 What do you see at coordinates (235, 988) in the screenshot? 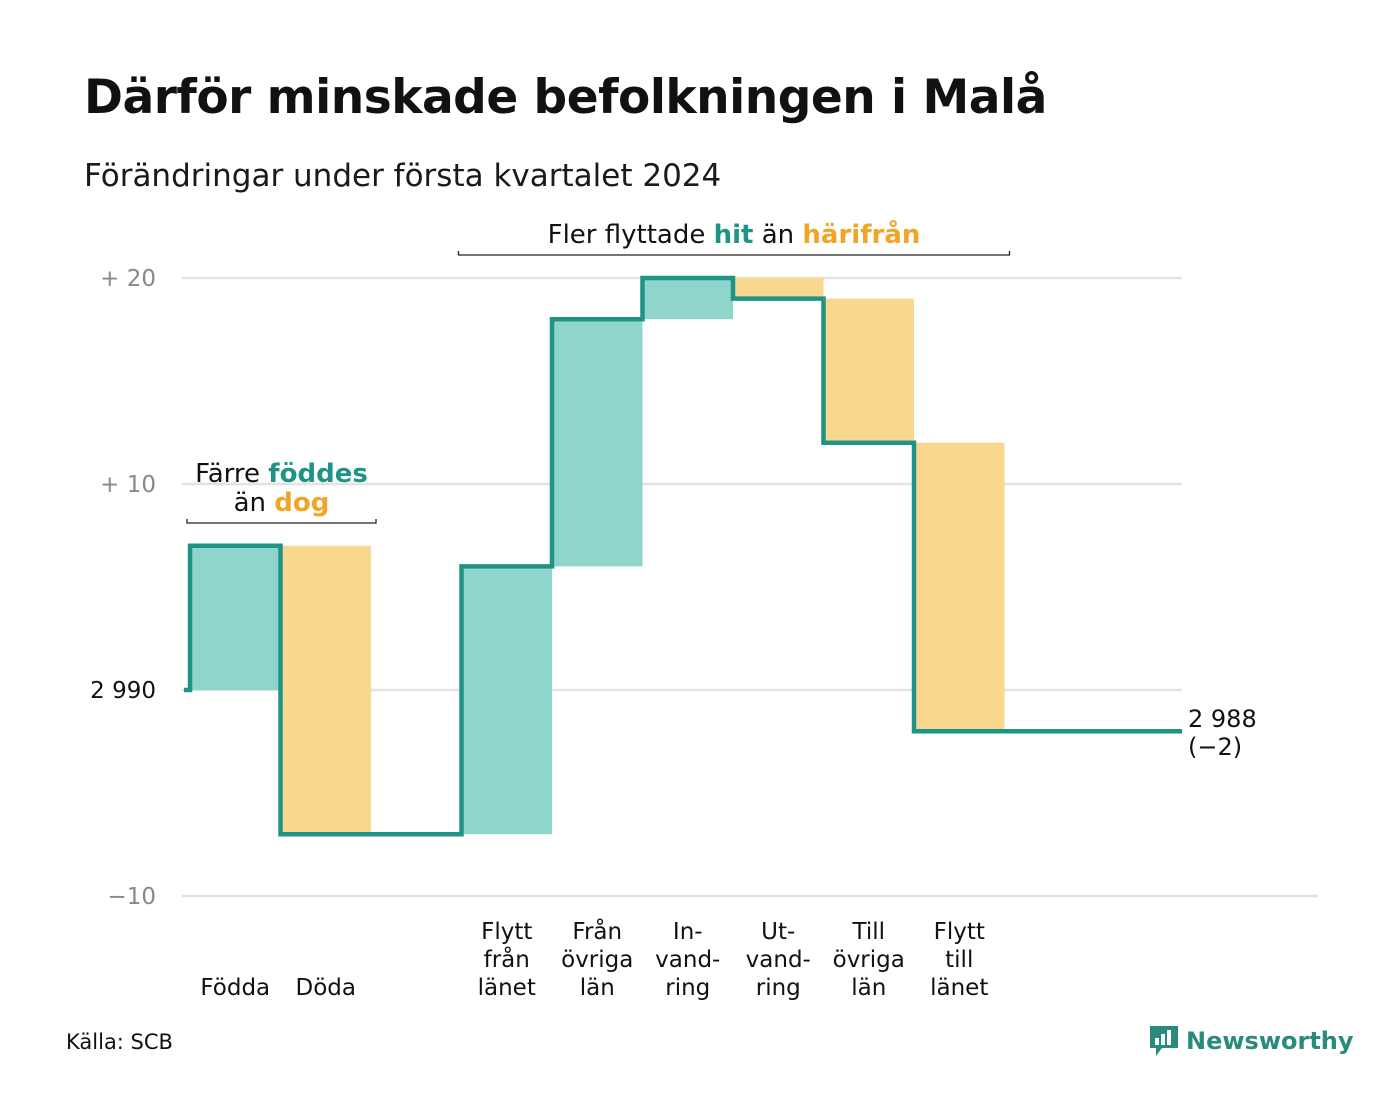
I see `category-label: Födda` at bounding box center [235, 988].